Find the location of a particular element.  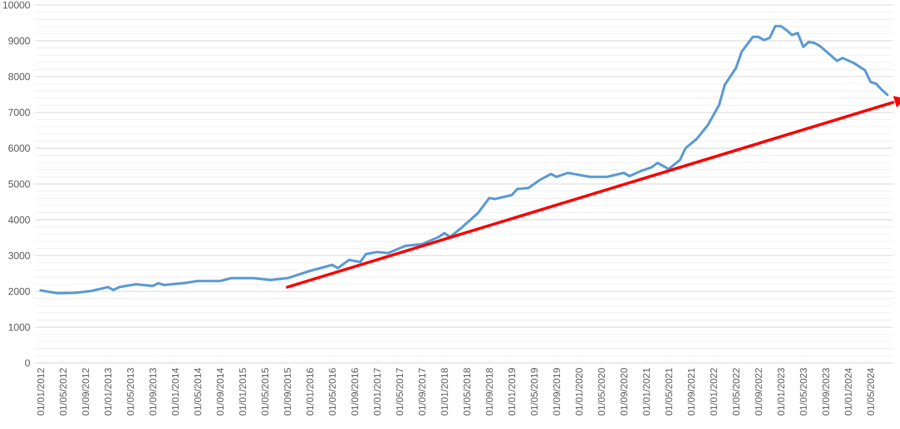

y-tick-label: 6000 is located at coordinates (19, 148).